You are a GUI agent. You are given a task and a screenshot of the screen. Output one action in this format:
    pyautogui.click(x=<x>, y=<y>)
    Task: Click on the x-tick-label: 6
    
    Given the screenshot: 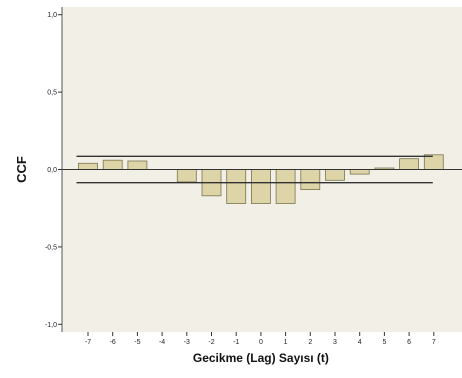 What is the action you would take?
    pyautogui.click(x=409, y=342)
    